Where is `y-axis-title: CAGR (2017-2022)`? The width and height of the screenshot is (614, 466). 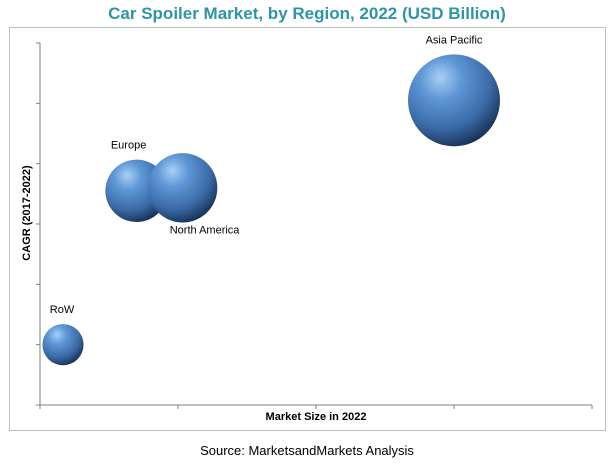
y-axis-title: CAGR (2017-2022) is located at coordinates (27, 213).